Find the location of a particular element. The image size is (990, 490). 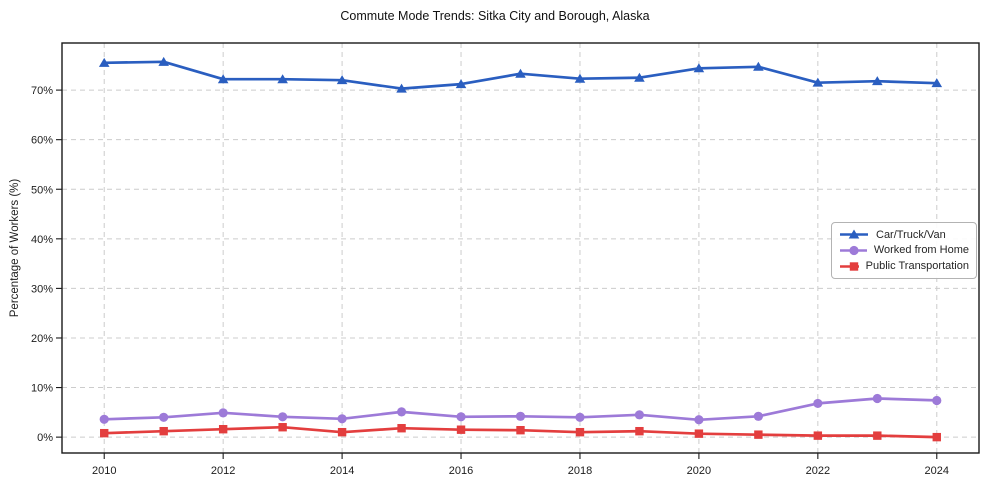

y-tick-label: 70% is located at coordinates (42, 91).